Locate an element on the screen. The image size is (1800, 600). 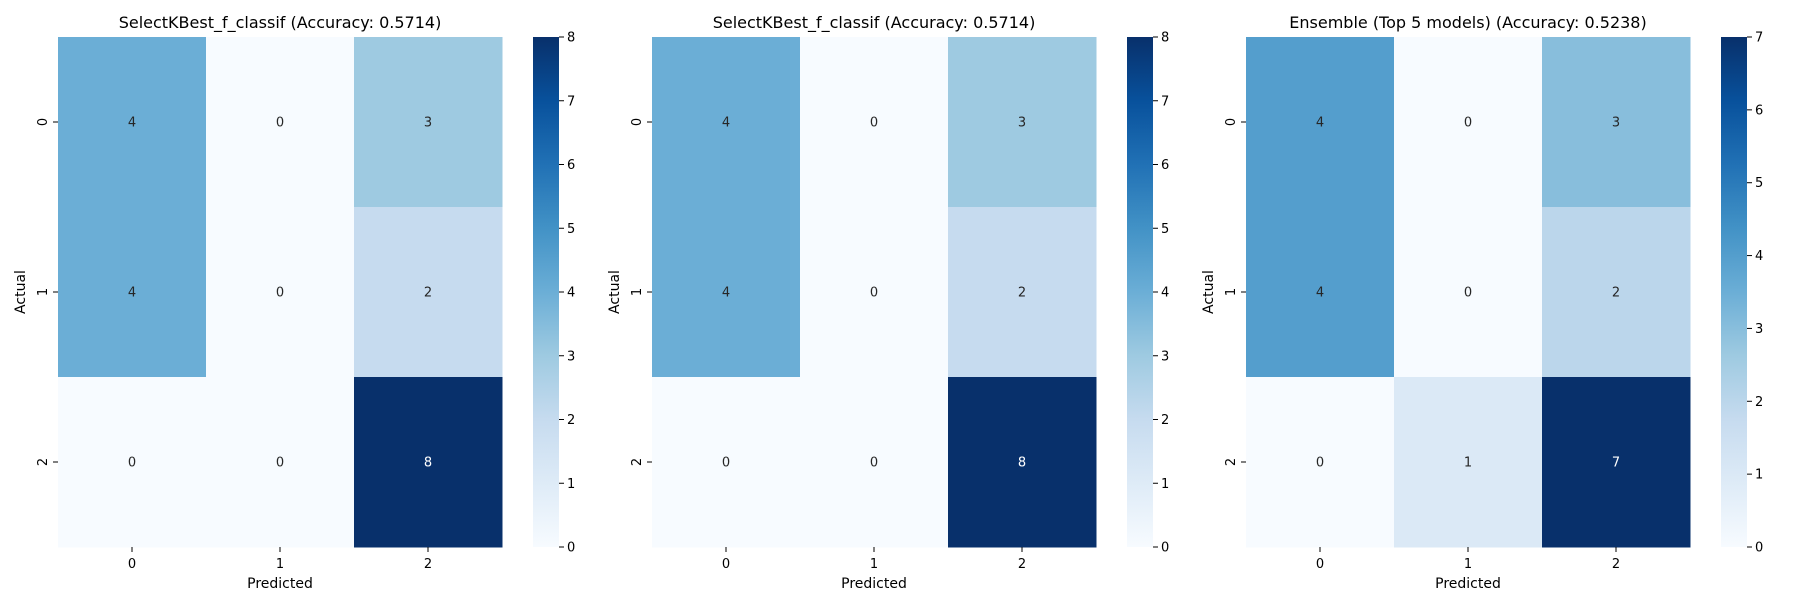
chart-title: SelectKBest_f_classif (Accuracy: 0.5714) is located at coordinates (874, 23).